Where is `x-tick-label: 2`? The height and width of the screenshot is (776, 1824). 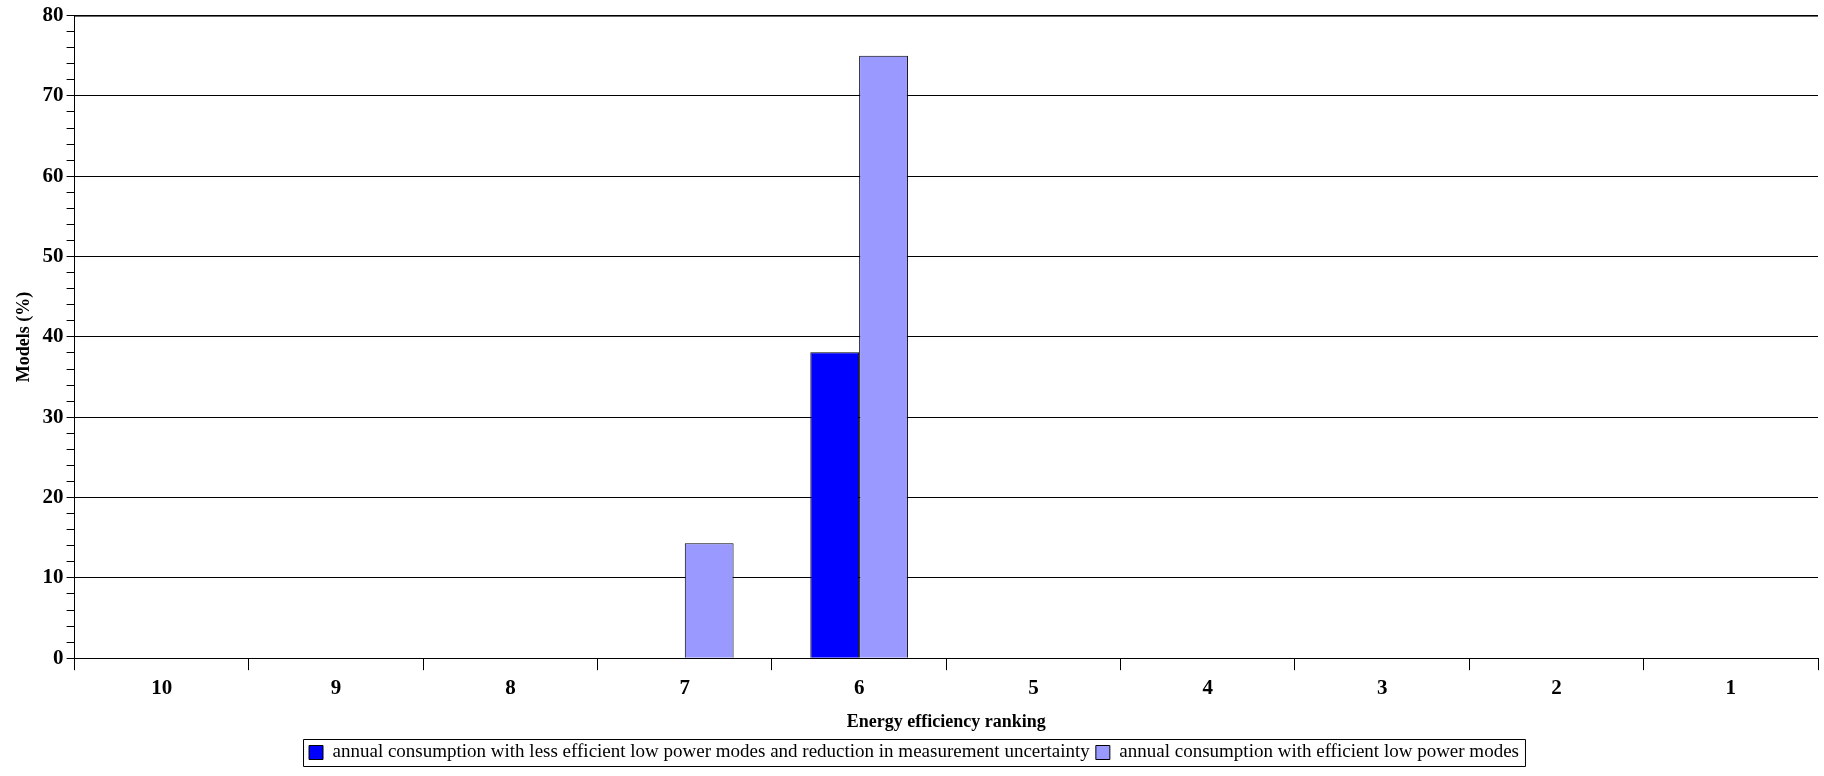
x-tick-label: 2 is located at coordinates (1556, 687).